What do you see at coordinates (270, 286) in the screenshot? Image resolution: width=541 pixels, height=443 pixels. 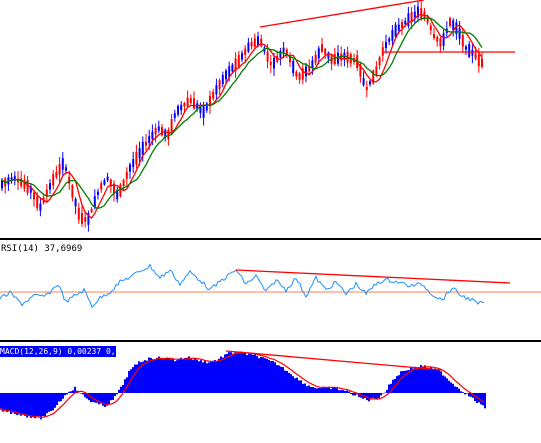 I see `rsi-panel` at bounding box center [270, 286].